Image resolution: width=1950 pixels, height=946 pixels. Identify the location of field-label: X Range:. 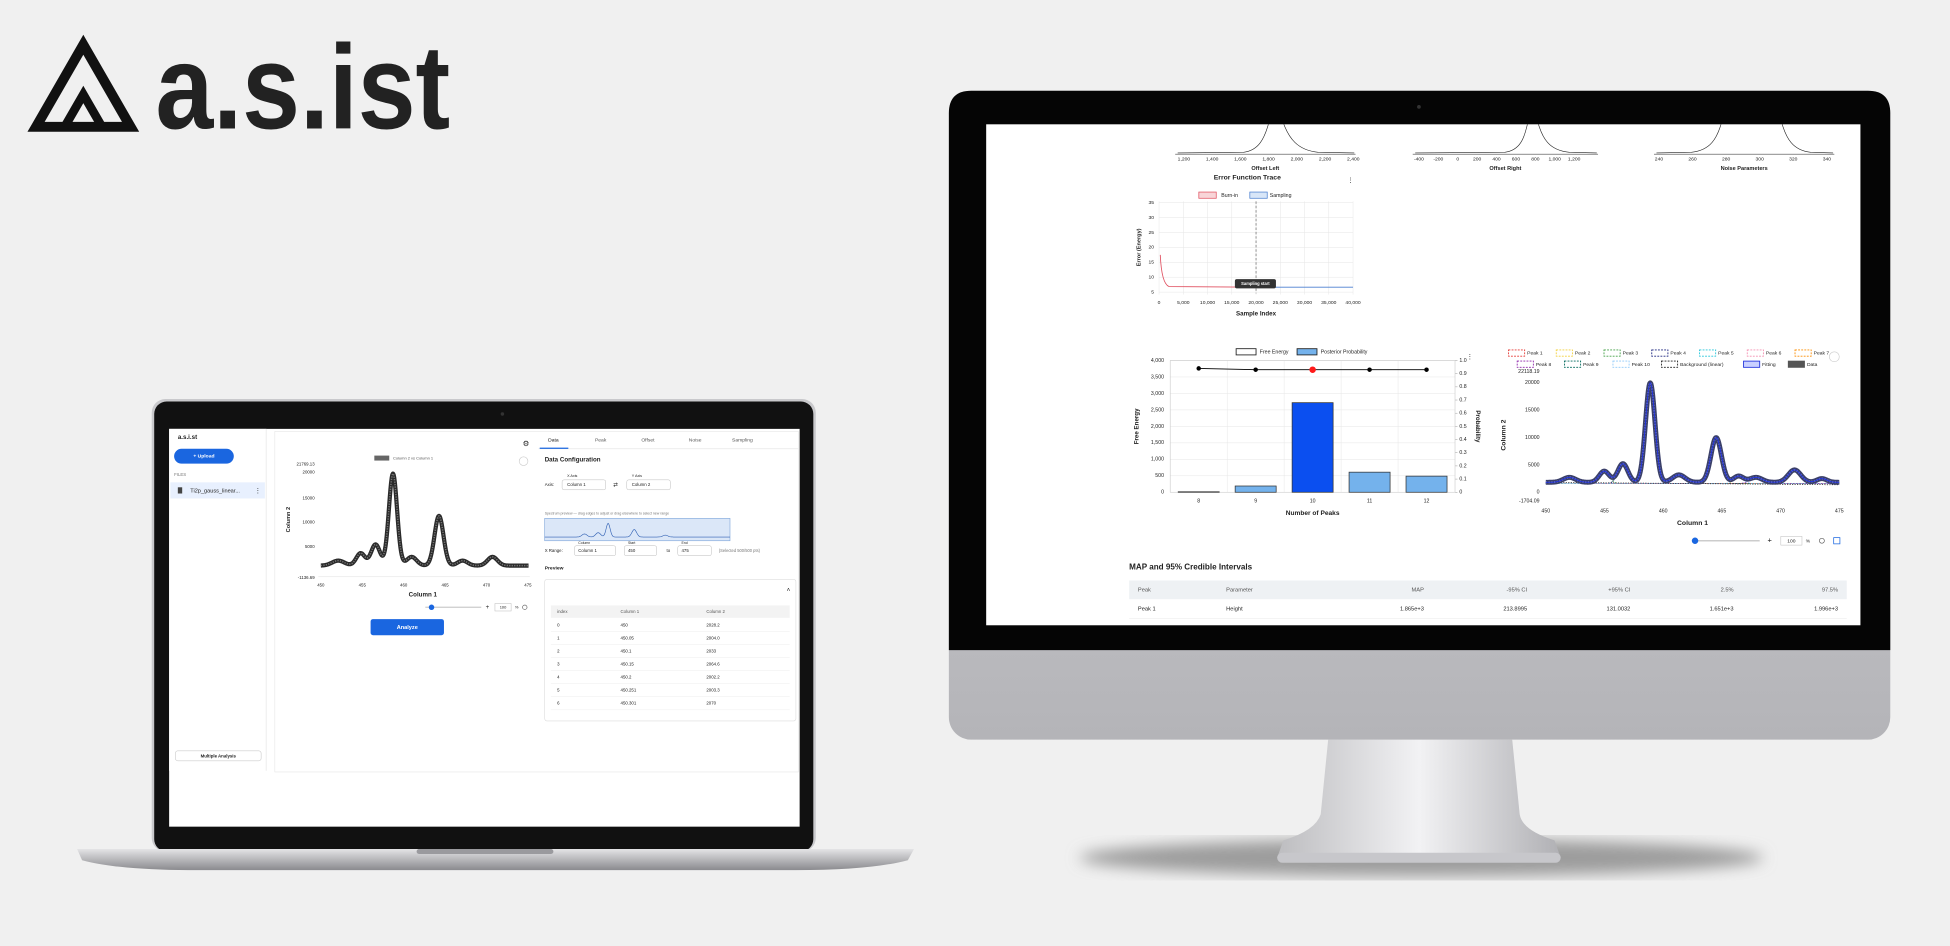
(554, 550).